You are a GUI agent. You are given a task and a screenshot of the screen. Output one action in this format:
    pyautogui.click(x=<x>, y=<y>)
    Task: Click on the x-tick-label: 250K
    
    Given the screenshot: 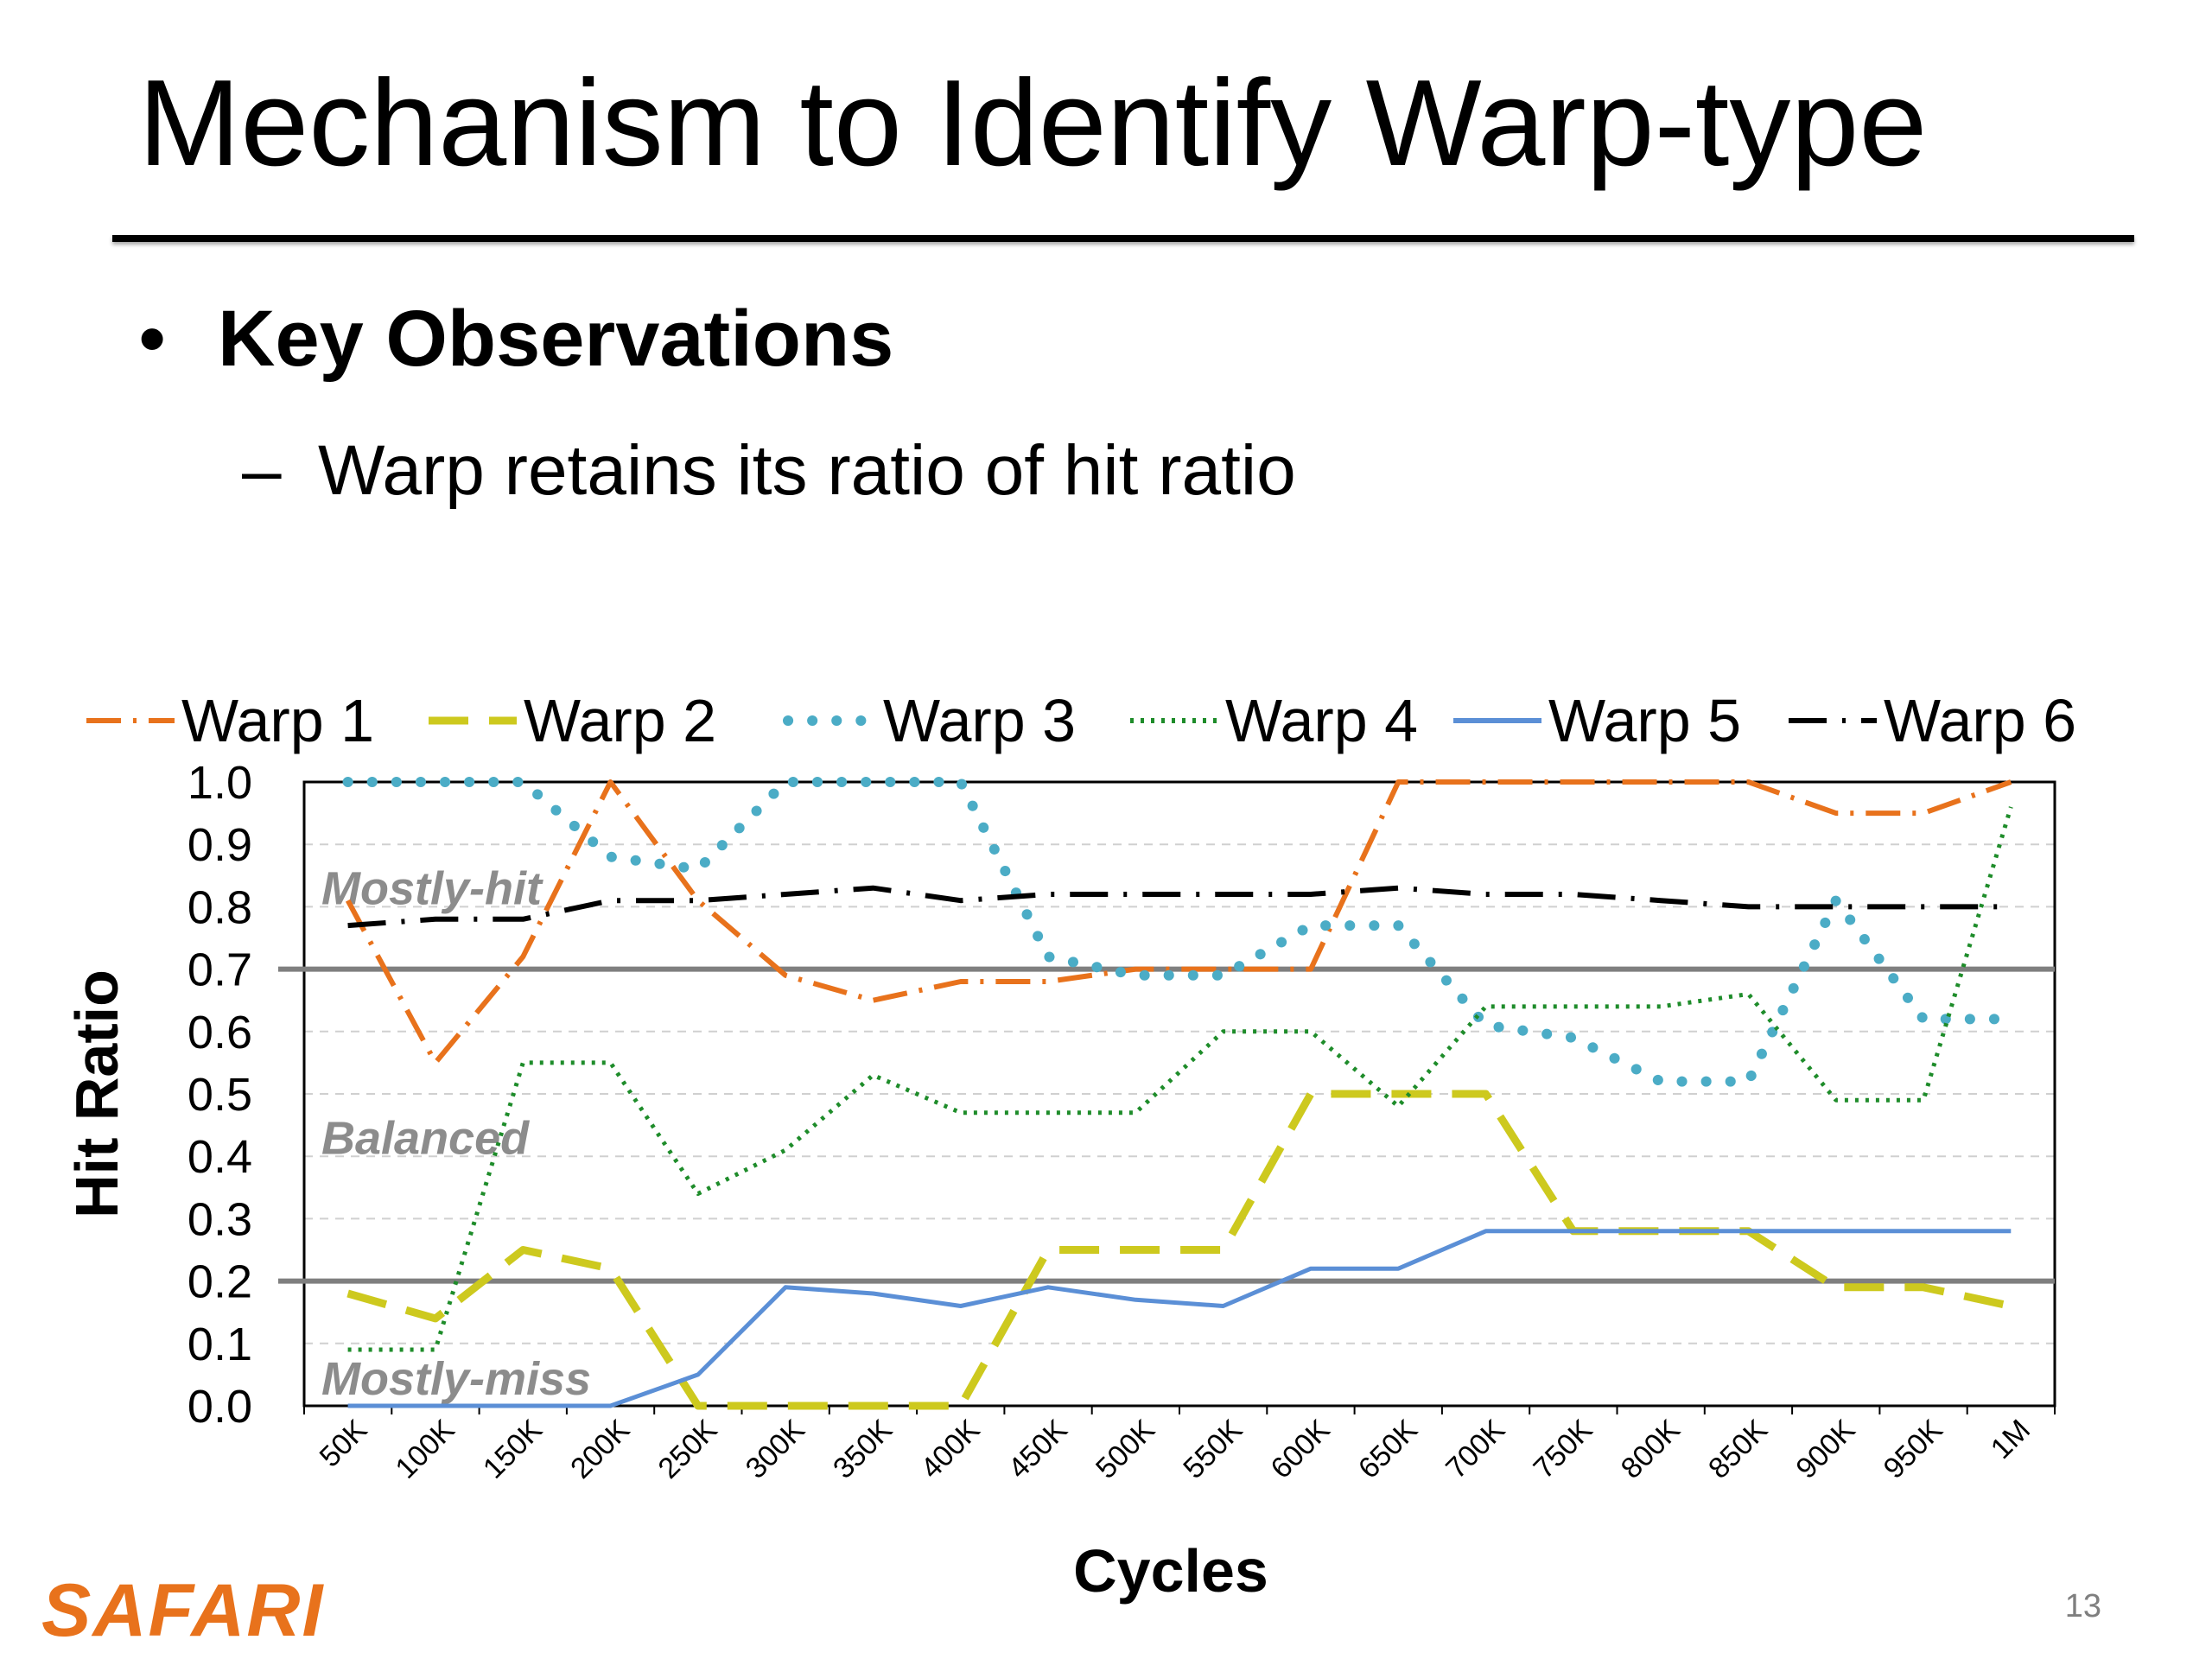 What is the action you would take?
    pyautogui.click(x=687, y=1449)
    